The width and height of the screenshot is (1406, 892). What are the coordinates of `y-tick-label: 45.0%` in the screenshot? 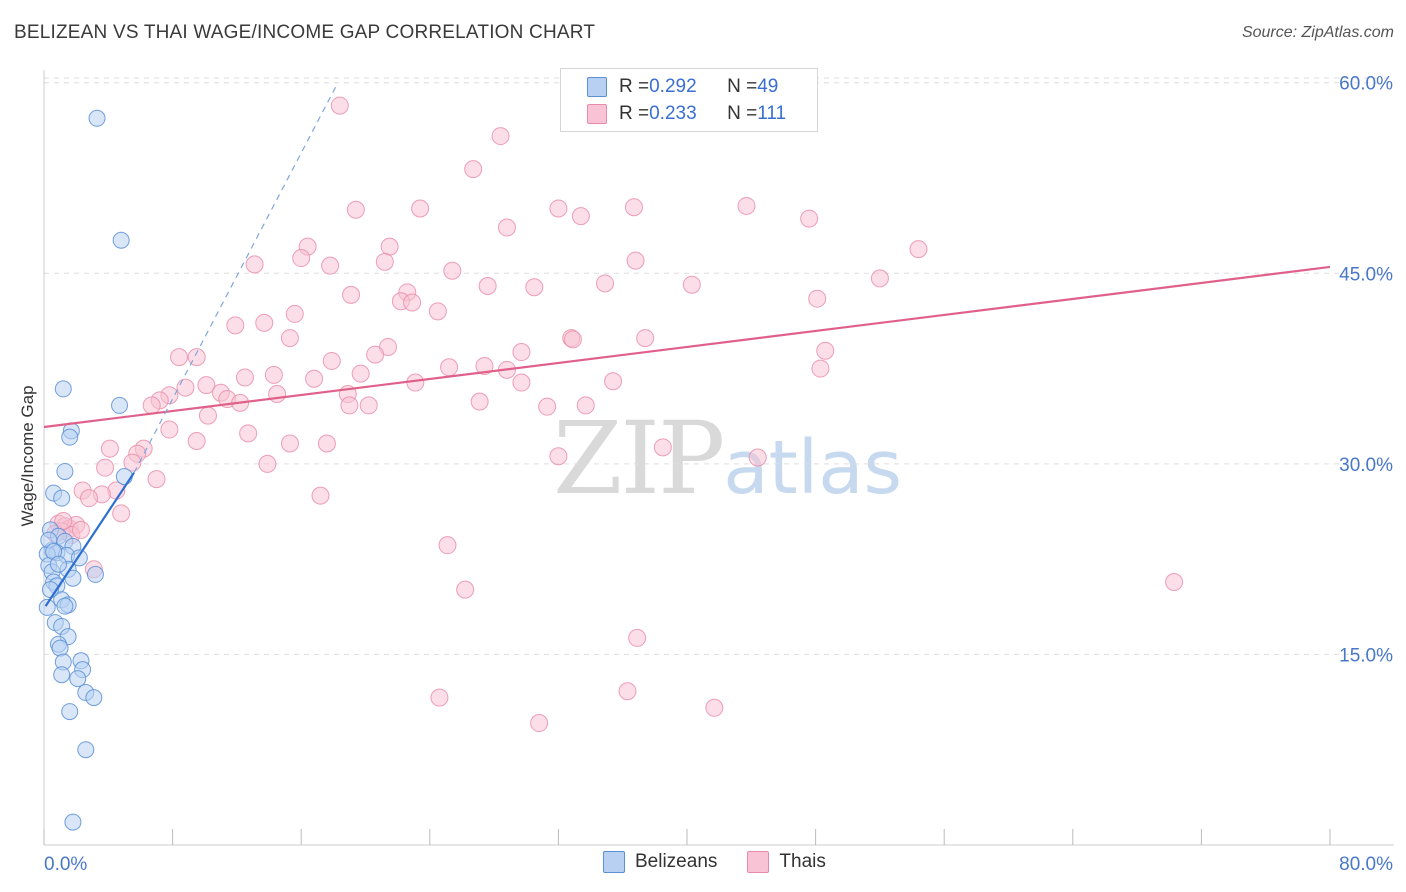 It's located at (1366, 274).